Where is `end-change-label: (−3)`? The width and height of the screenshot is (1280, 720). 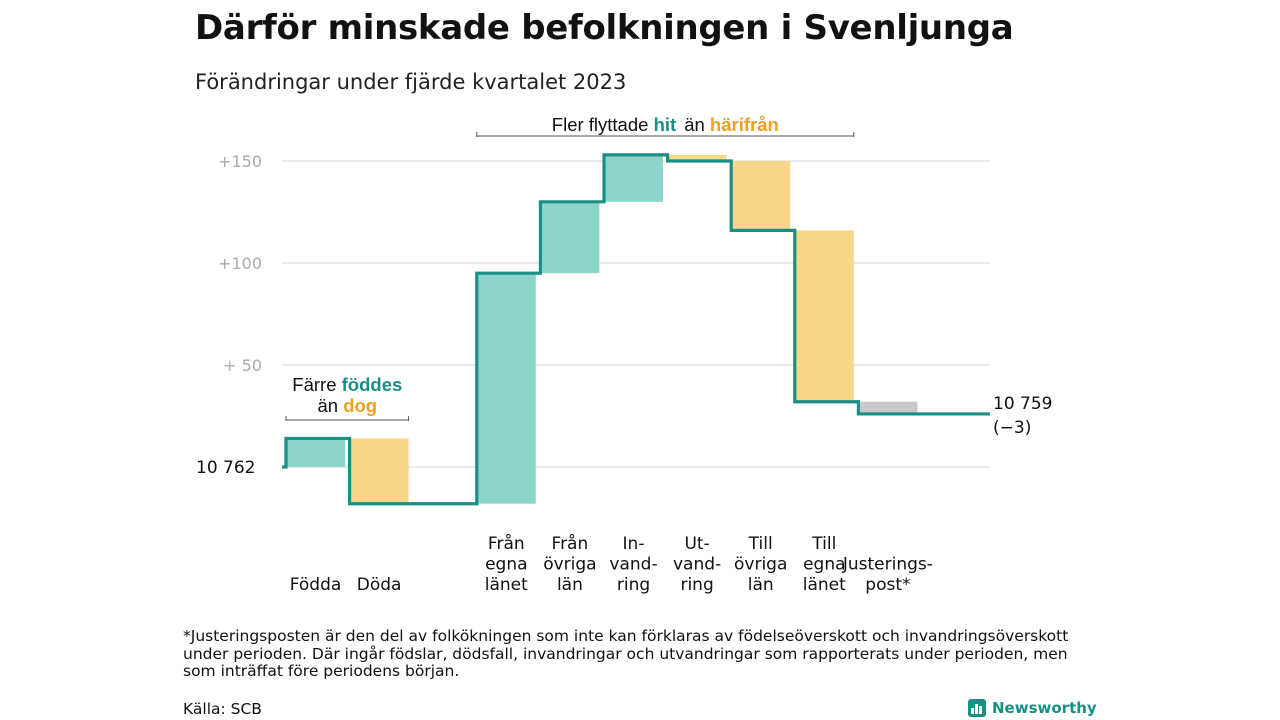 end-change-label: (−3) is located at coordinates (1012, 428).